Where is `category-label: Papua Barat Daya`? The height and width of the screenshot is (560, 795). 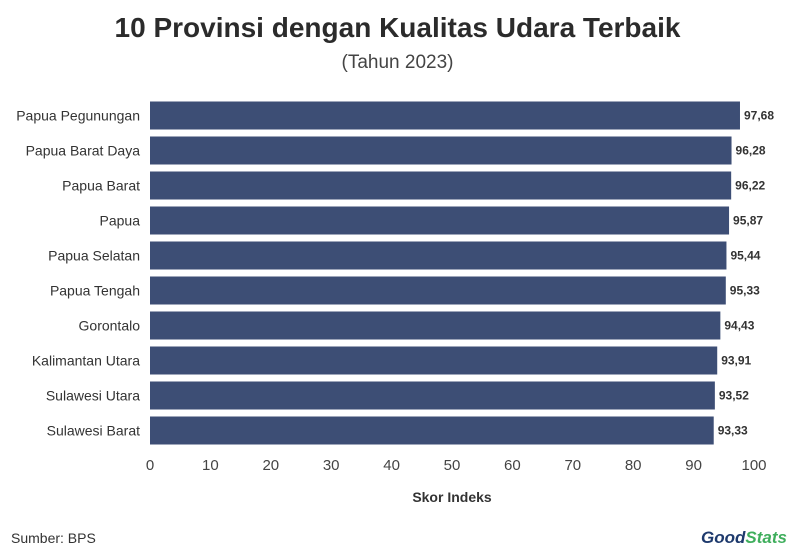 category-label: Papua Barat Daya is located at coordinates (83, 151).